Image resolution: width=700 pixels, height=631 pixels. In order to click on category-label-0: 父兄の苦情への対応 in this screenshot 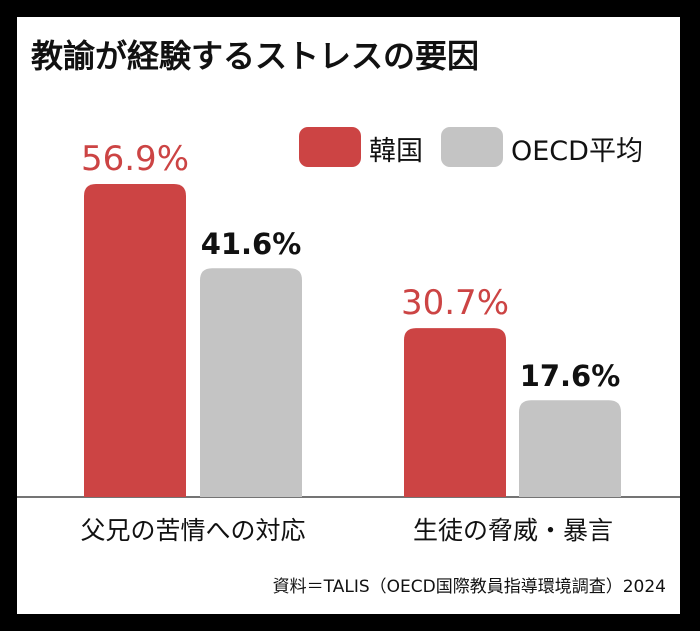, I will do `click(192, 530)`.